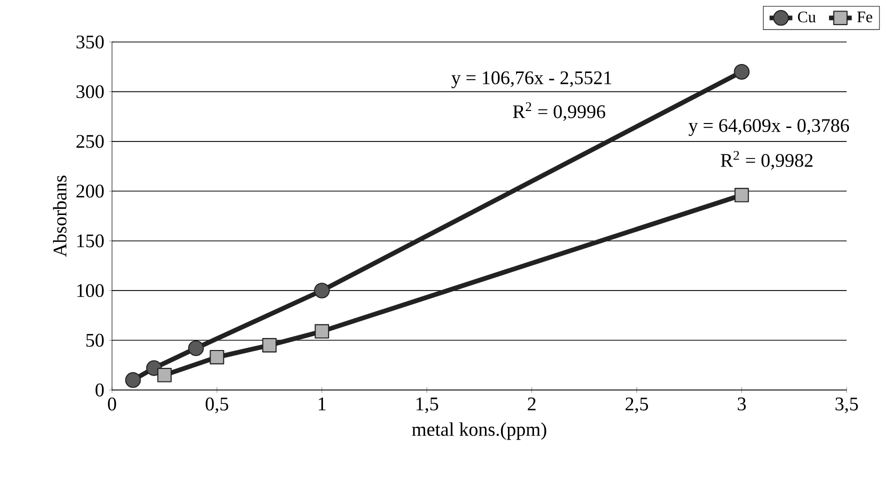  I want to click on x-tick-label: 3, so click(742, 404).